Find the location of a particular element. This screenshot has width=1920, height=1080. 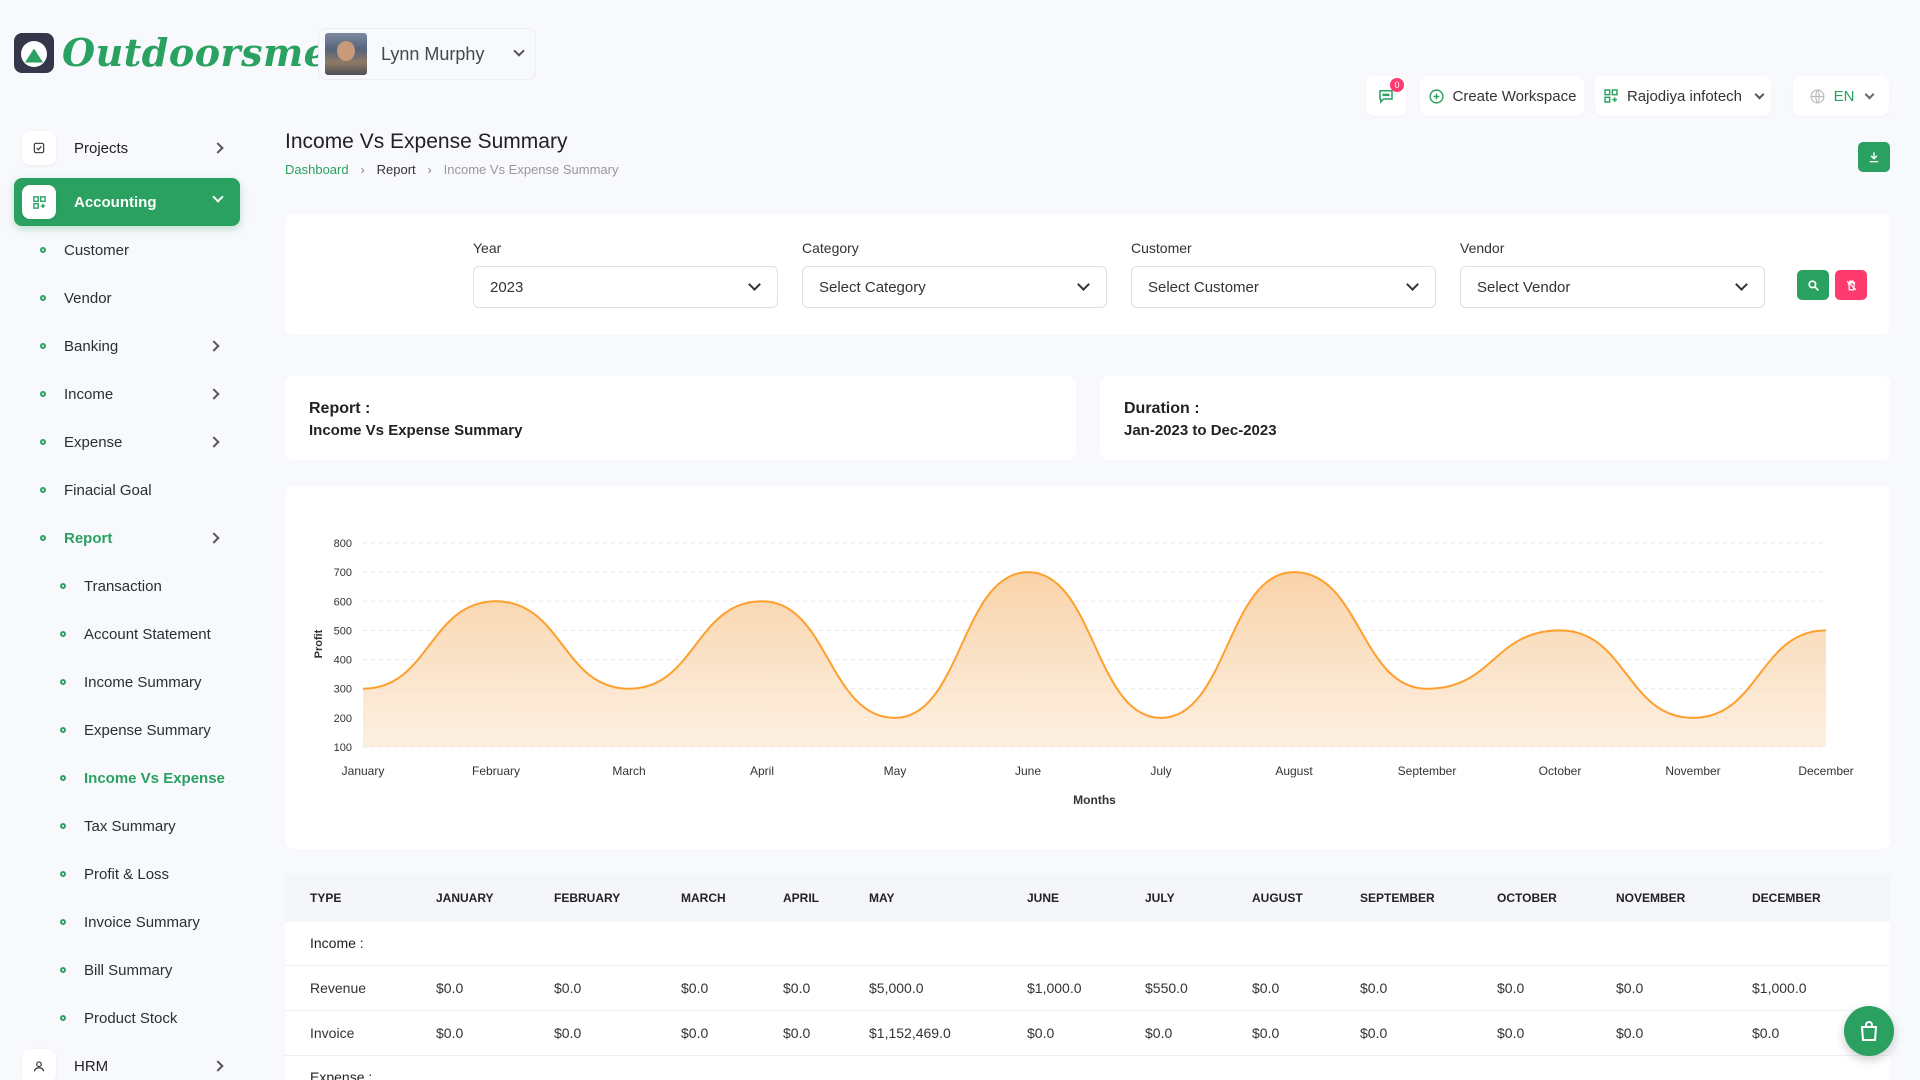

download-button is located at coordinates (1874, 157).